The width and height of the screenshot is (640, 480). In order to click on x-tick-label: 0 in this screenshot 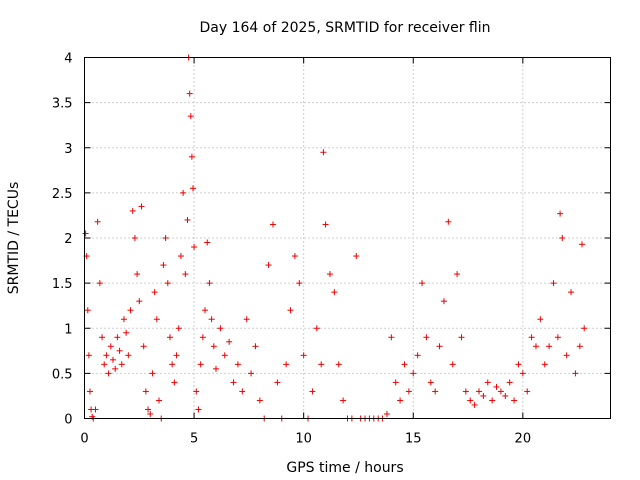, I will do `click(84, 439)`.